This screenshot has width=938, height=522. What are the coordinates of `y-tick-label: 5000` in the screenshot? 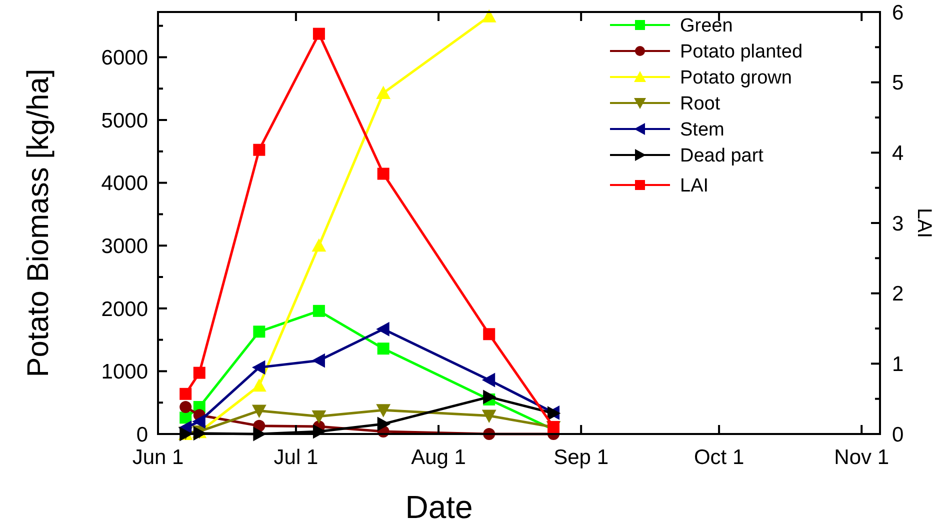 It's located at (124, 120).